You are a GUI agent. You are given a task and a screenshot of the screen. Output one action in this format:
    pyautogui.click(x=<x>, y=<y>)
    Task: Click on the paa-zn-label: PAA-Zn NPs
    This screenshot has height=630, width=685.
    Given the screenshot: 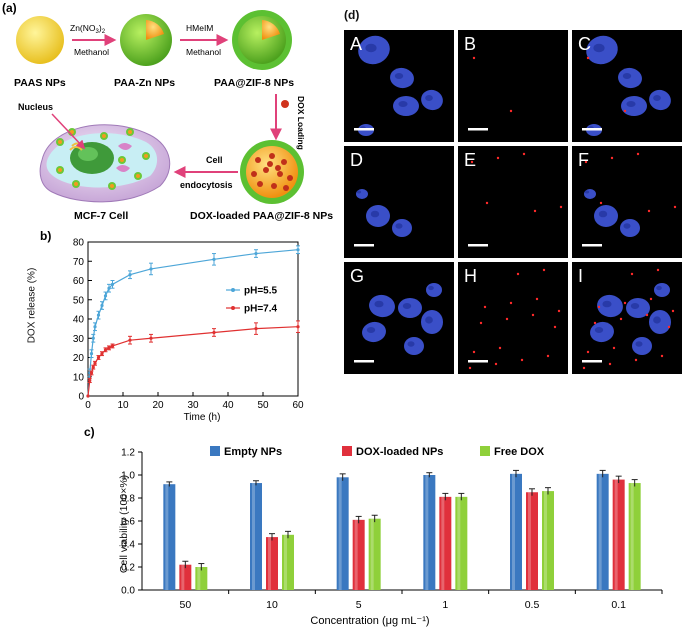 What is the action you would take?
    pyautogui.click(x=144, y=83)
    